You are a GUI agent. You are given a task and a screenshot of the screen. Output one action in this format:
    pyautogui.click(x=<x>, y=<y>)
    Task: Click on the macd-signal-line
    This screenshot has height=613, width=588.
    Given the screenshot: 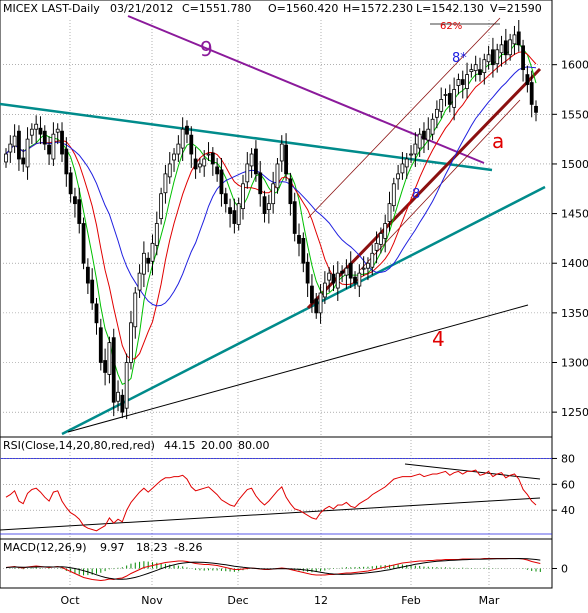 What is the action you would take?
    pyautogui.click(x=273, y=568)
    